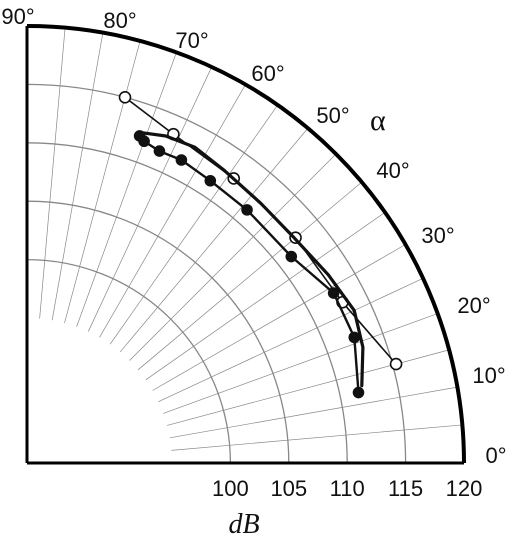 The width and height of the screenshot is (514, 548). What do you see at coordinates (464, 488) in the screenshot?
I see `radial-tick-label: 120` at bounding box center [464, 488].